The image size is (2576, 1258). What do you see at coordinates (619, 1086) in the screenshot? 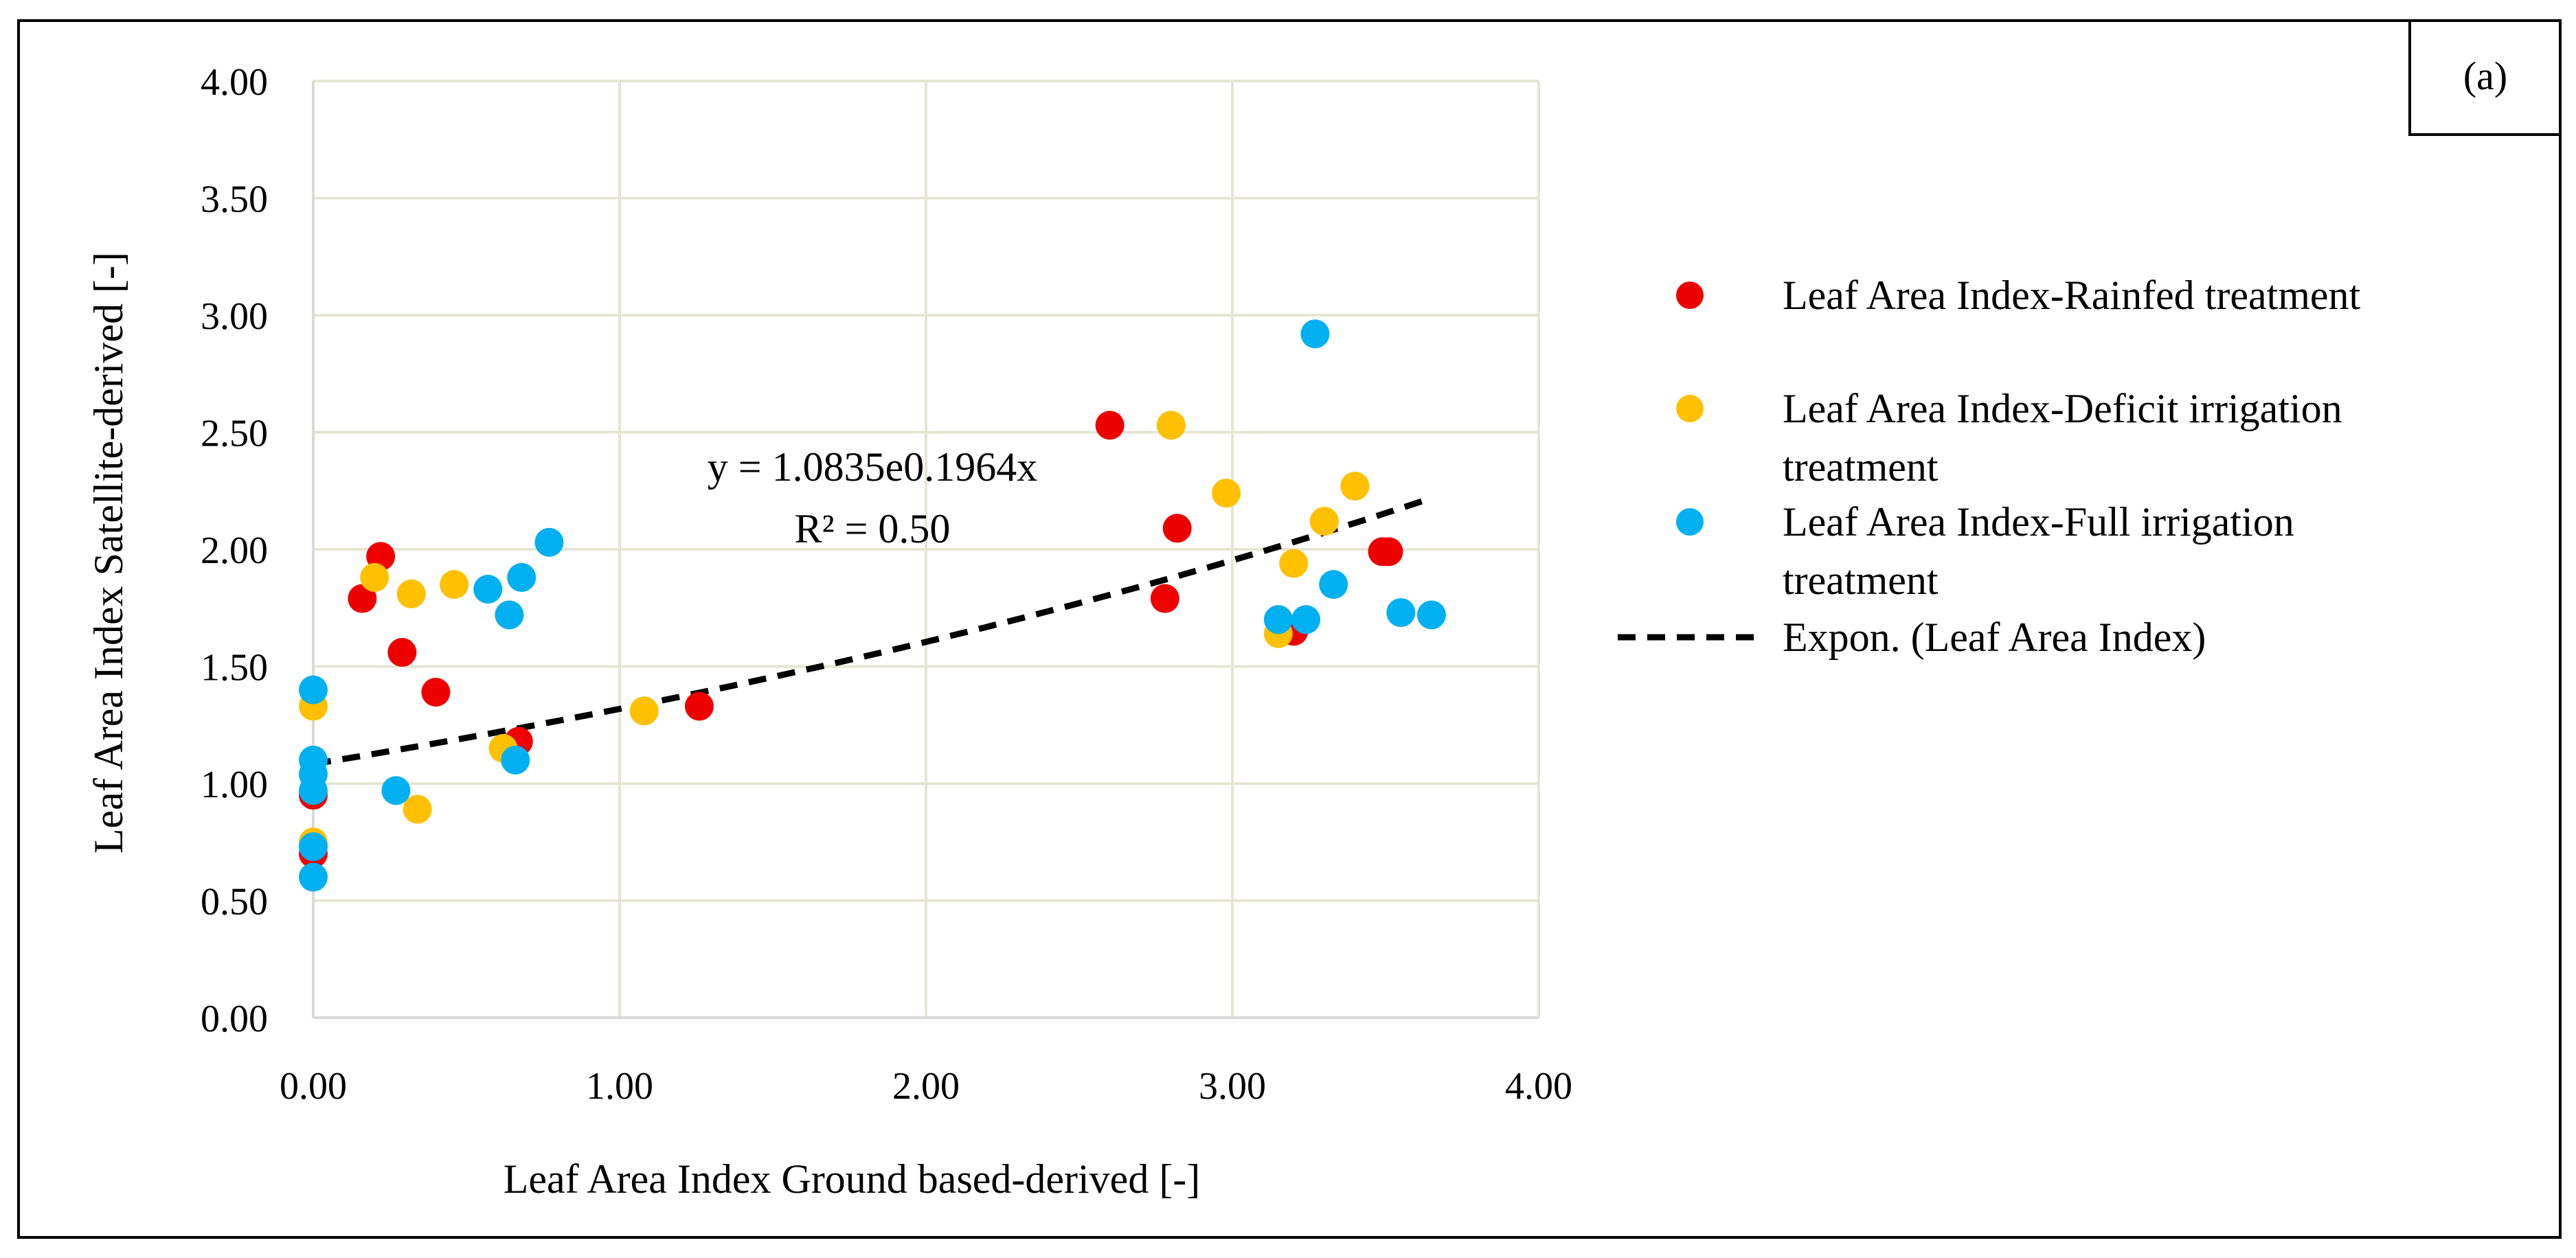
I see `x-tick-label: 1.00` at bounding box center [619, 1086].